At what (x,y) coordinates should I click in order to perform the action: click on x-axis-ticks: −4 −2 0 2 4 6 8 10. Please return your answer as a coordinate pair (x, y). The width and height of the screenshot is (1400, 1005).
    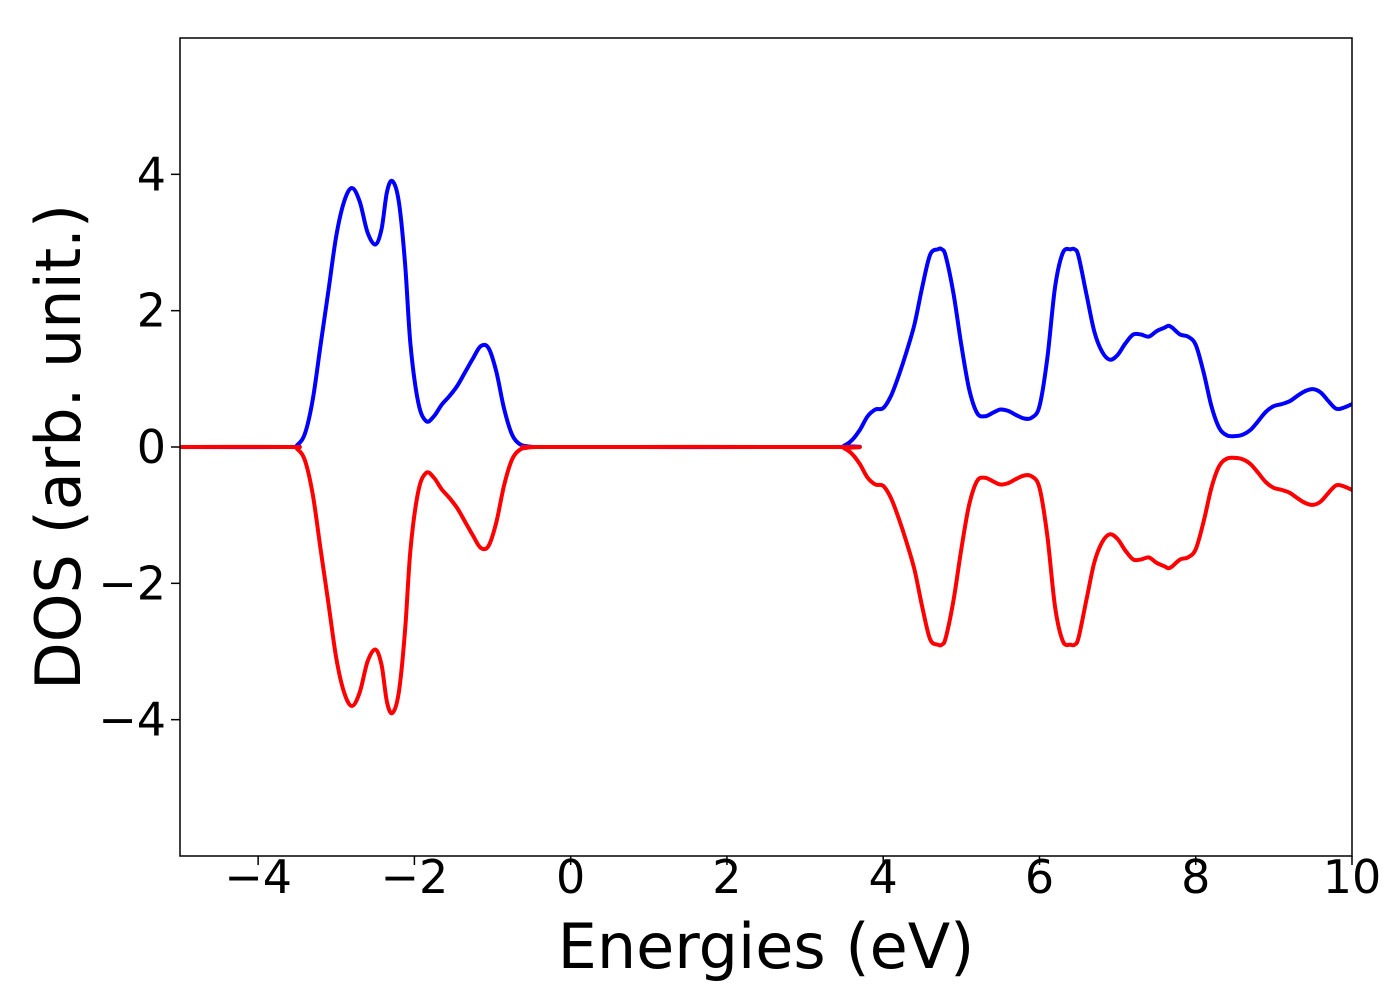
    Looking at the image, I should click on (802, 877).